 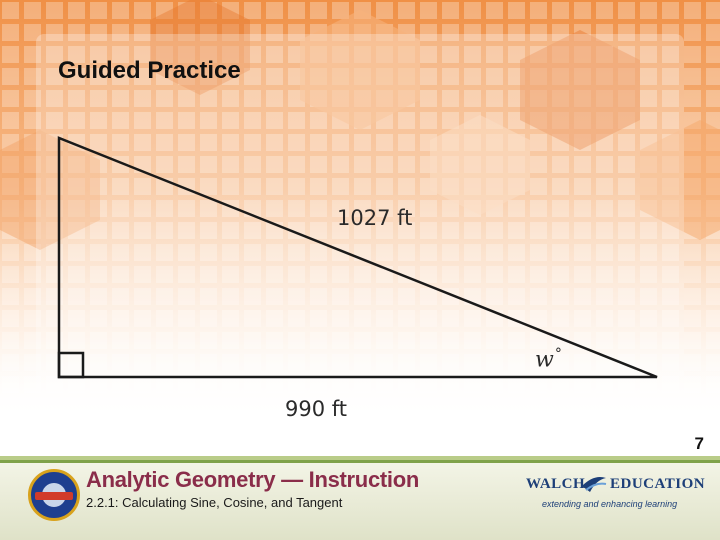 What do you see at coordinates (71, 365) in the screenshot?
I see `right-angle-marker` at bounding box center [71, 365].